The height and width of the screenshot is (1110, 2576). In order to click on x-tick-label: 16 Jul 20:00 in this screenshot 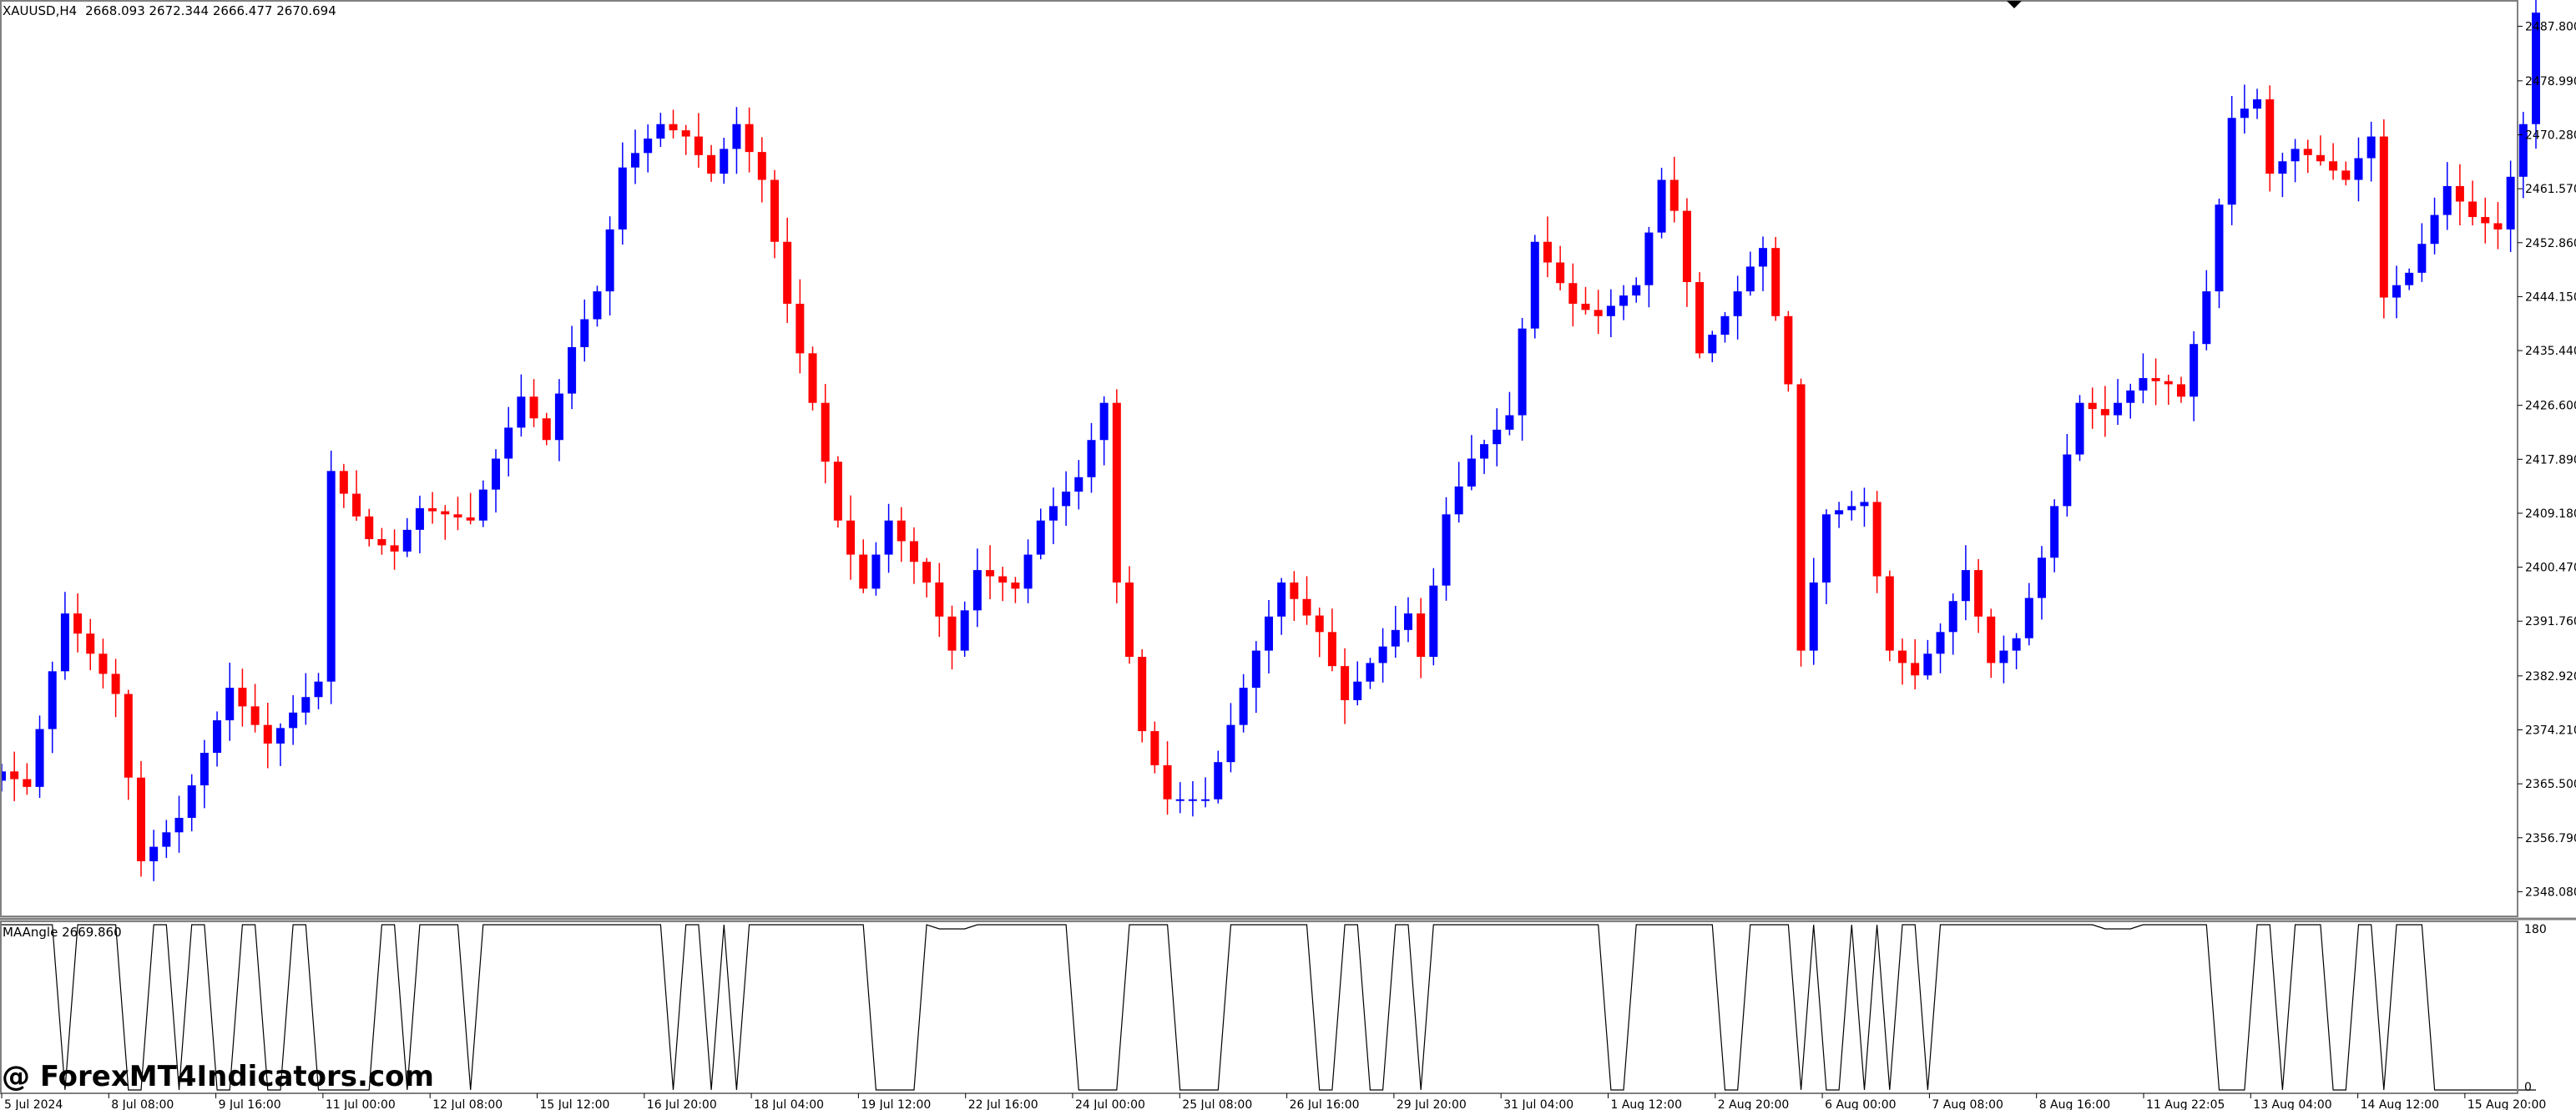, I will do `click(682, 1104)`.